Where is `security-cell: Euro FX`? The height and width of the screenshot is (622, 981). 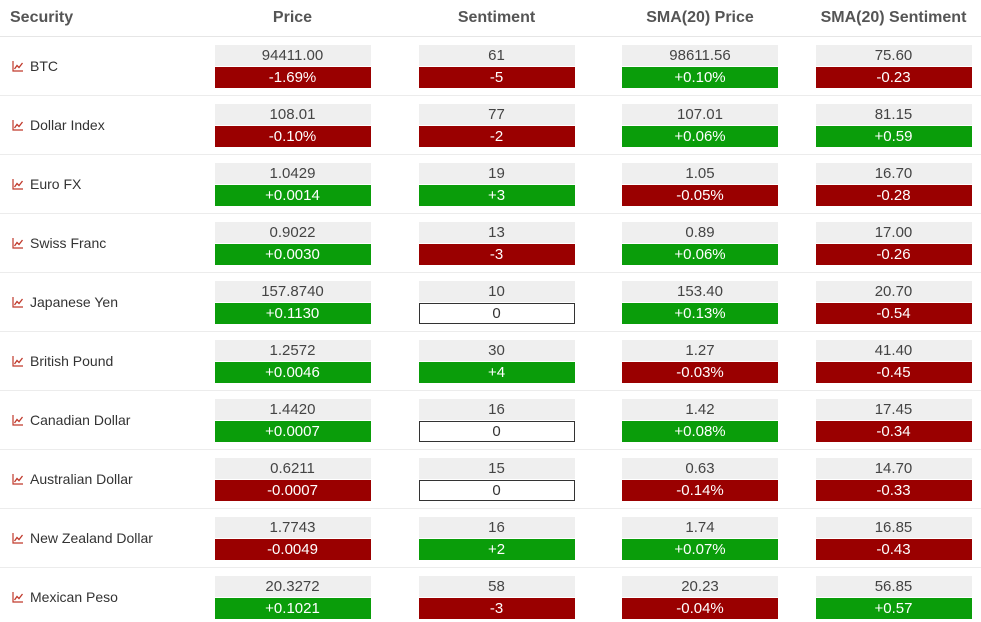
security-cell: Euro FX is located at coordinates (93, 184).